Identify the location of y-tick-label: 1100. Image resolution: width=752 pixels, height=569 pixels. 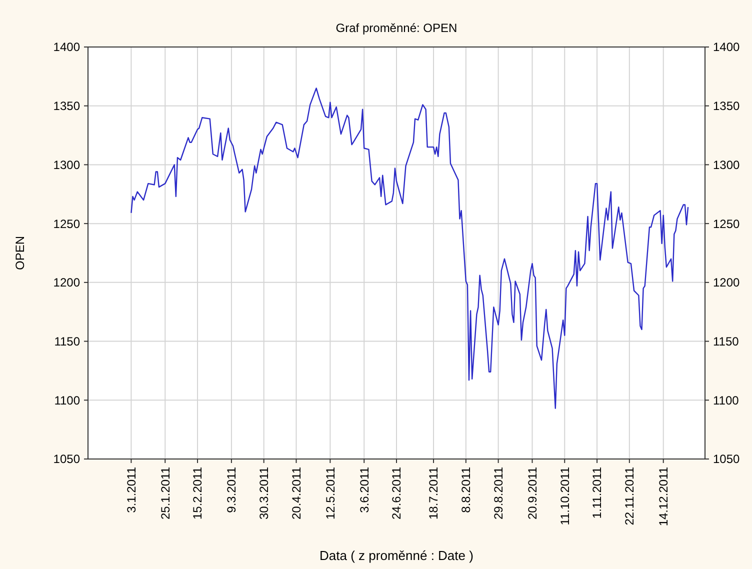
(67, 400).